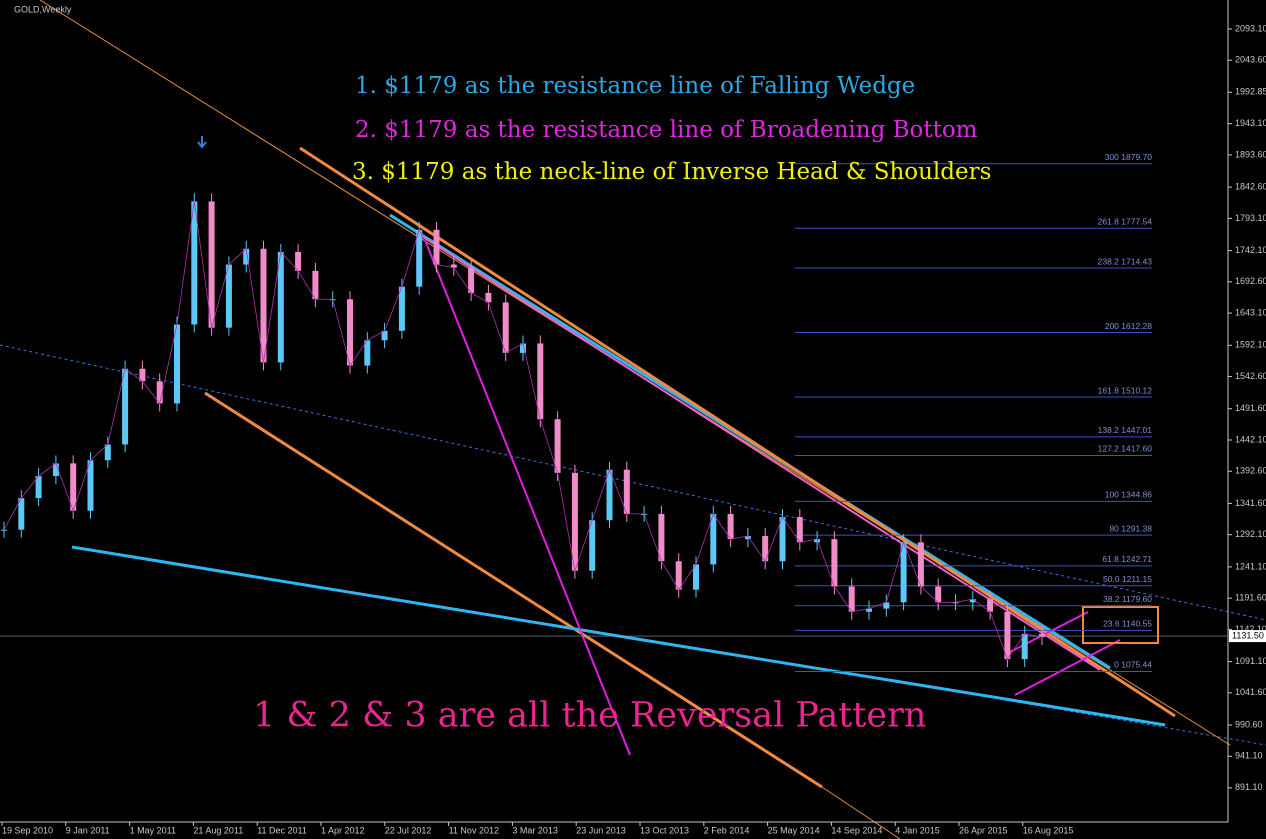  Describe the element at coordinates (1129, 495) in the screenshot. I see `fib-label: 100 1344.86` at that location.